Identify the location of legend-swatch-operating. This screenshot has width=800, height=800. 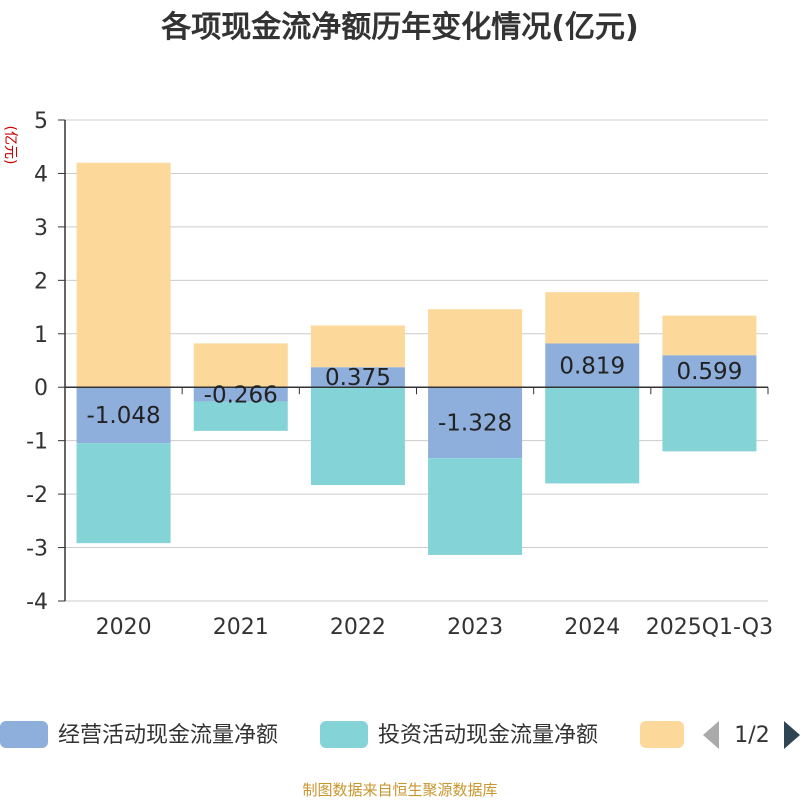
(24, 734).